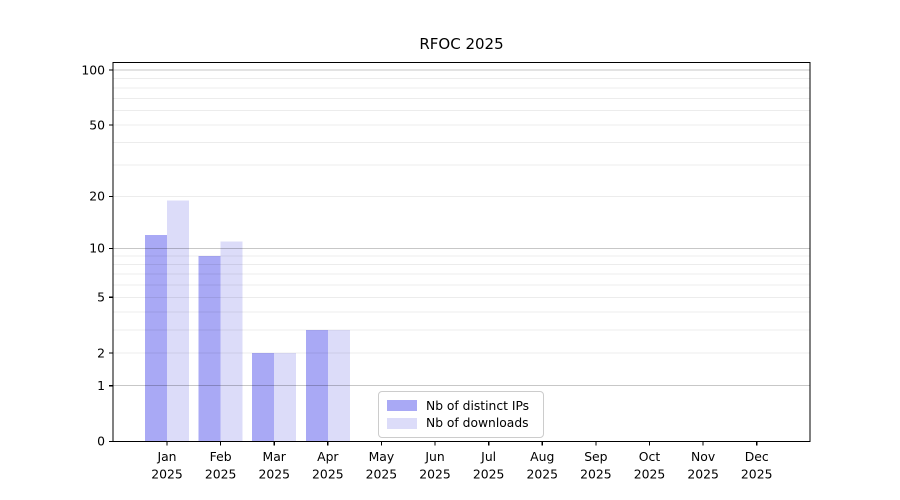  What do you see at coordinates (101, 441) in the screenshot?
I see `y-tick-label: 0` at bounding box center [101, 441].